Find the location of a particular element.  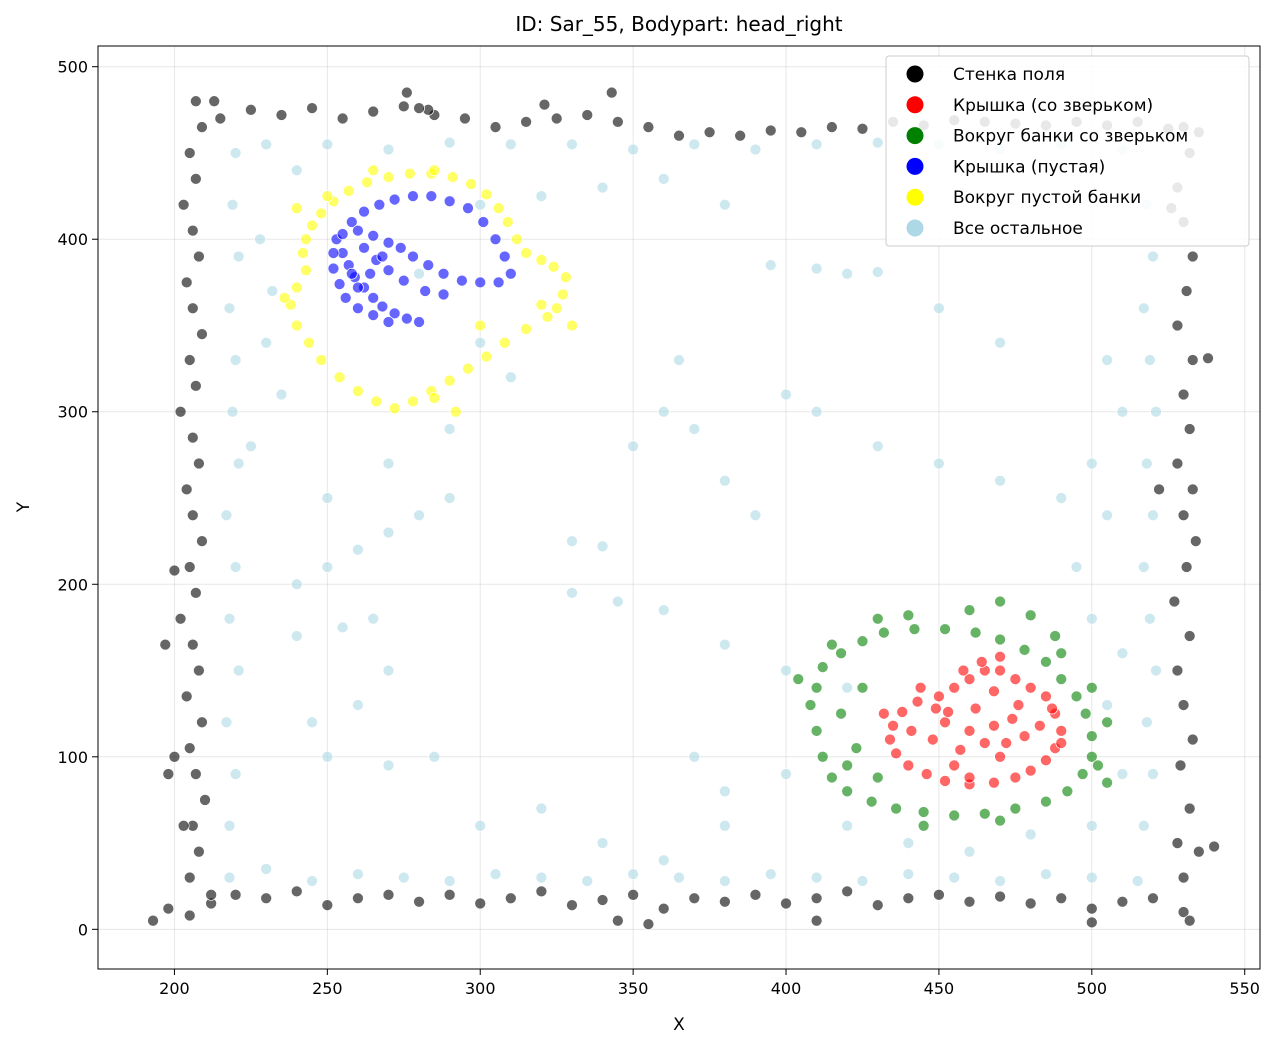

y-axis-label: Y is located at coordinates (24, 507).